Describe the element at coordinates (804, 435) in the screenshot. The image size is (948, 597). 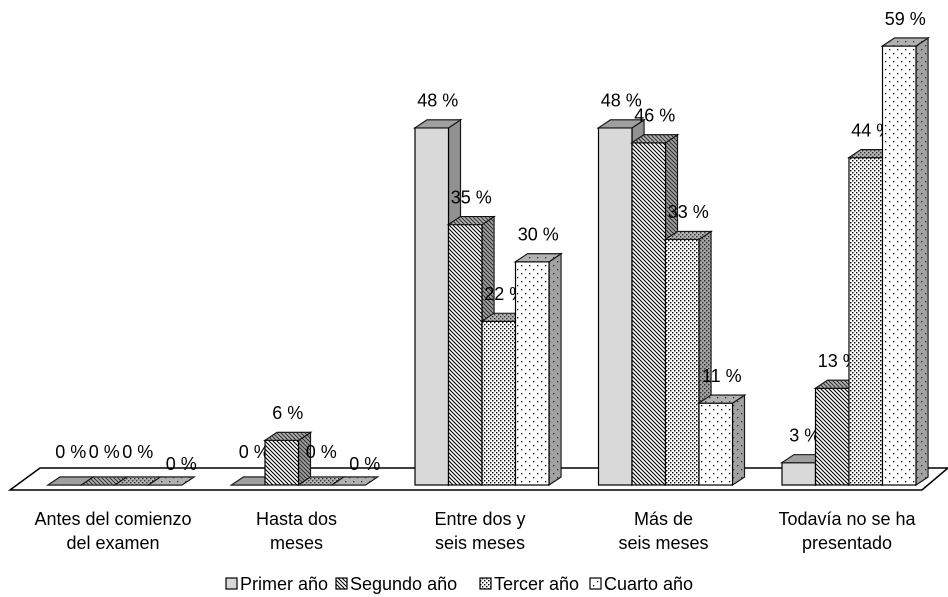
I see `data-label: 3 %` at that location.